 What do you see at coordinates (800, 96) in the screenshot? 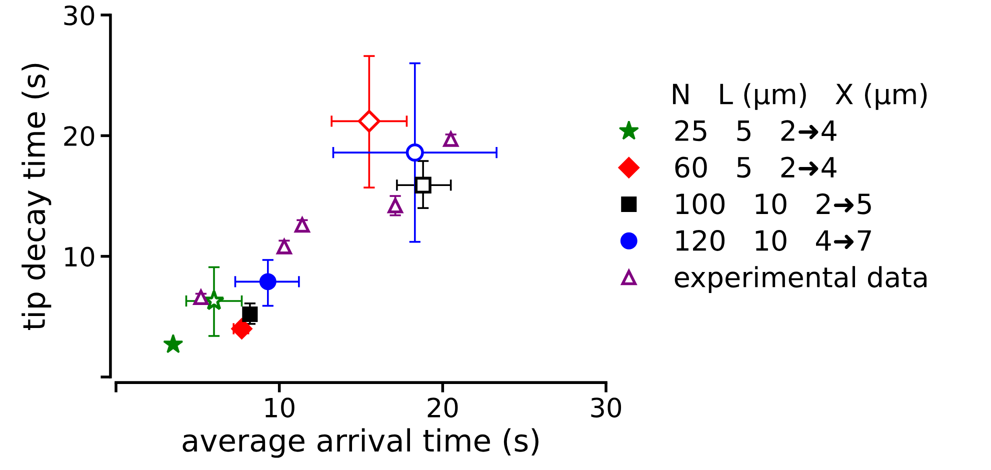
I see `legend-title: N L (µm) X (µm)` at bounding box center [800, 96].